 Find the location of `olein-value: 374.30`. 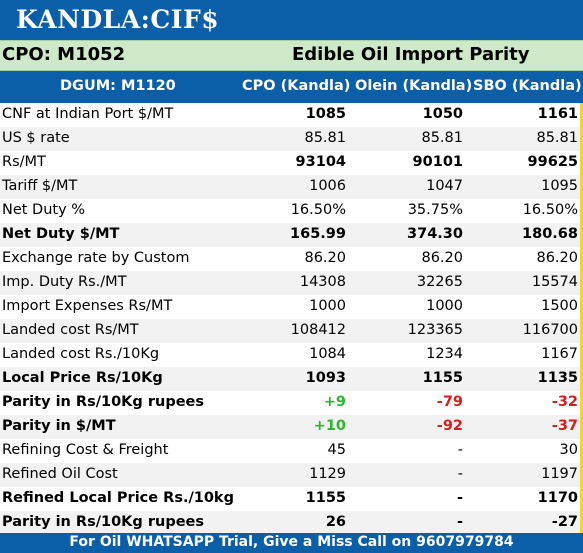

olein-value: 374.30 is located at coordinates (435, 234).